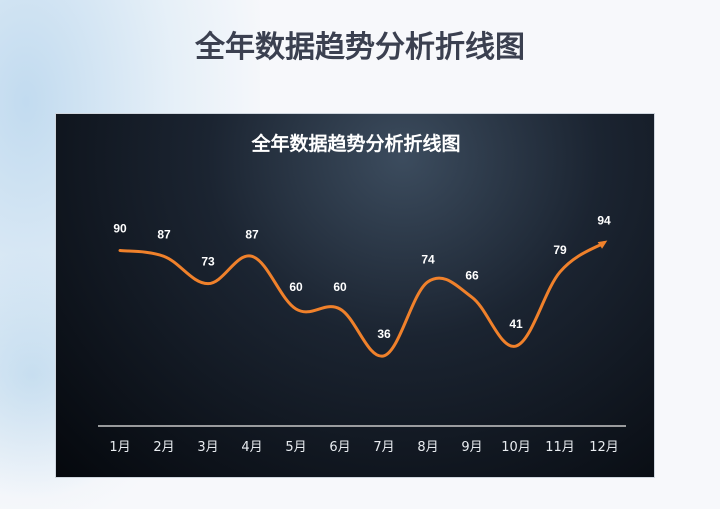 The height and width of the screenshot is (509, 720). I want to click on x-tick-label: 11月, so click(560, 447).